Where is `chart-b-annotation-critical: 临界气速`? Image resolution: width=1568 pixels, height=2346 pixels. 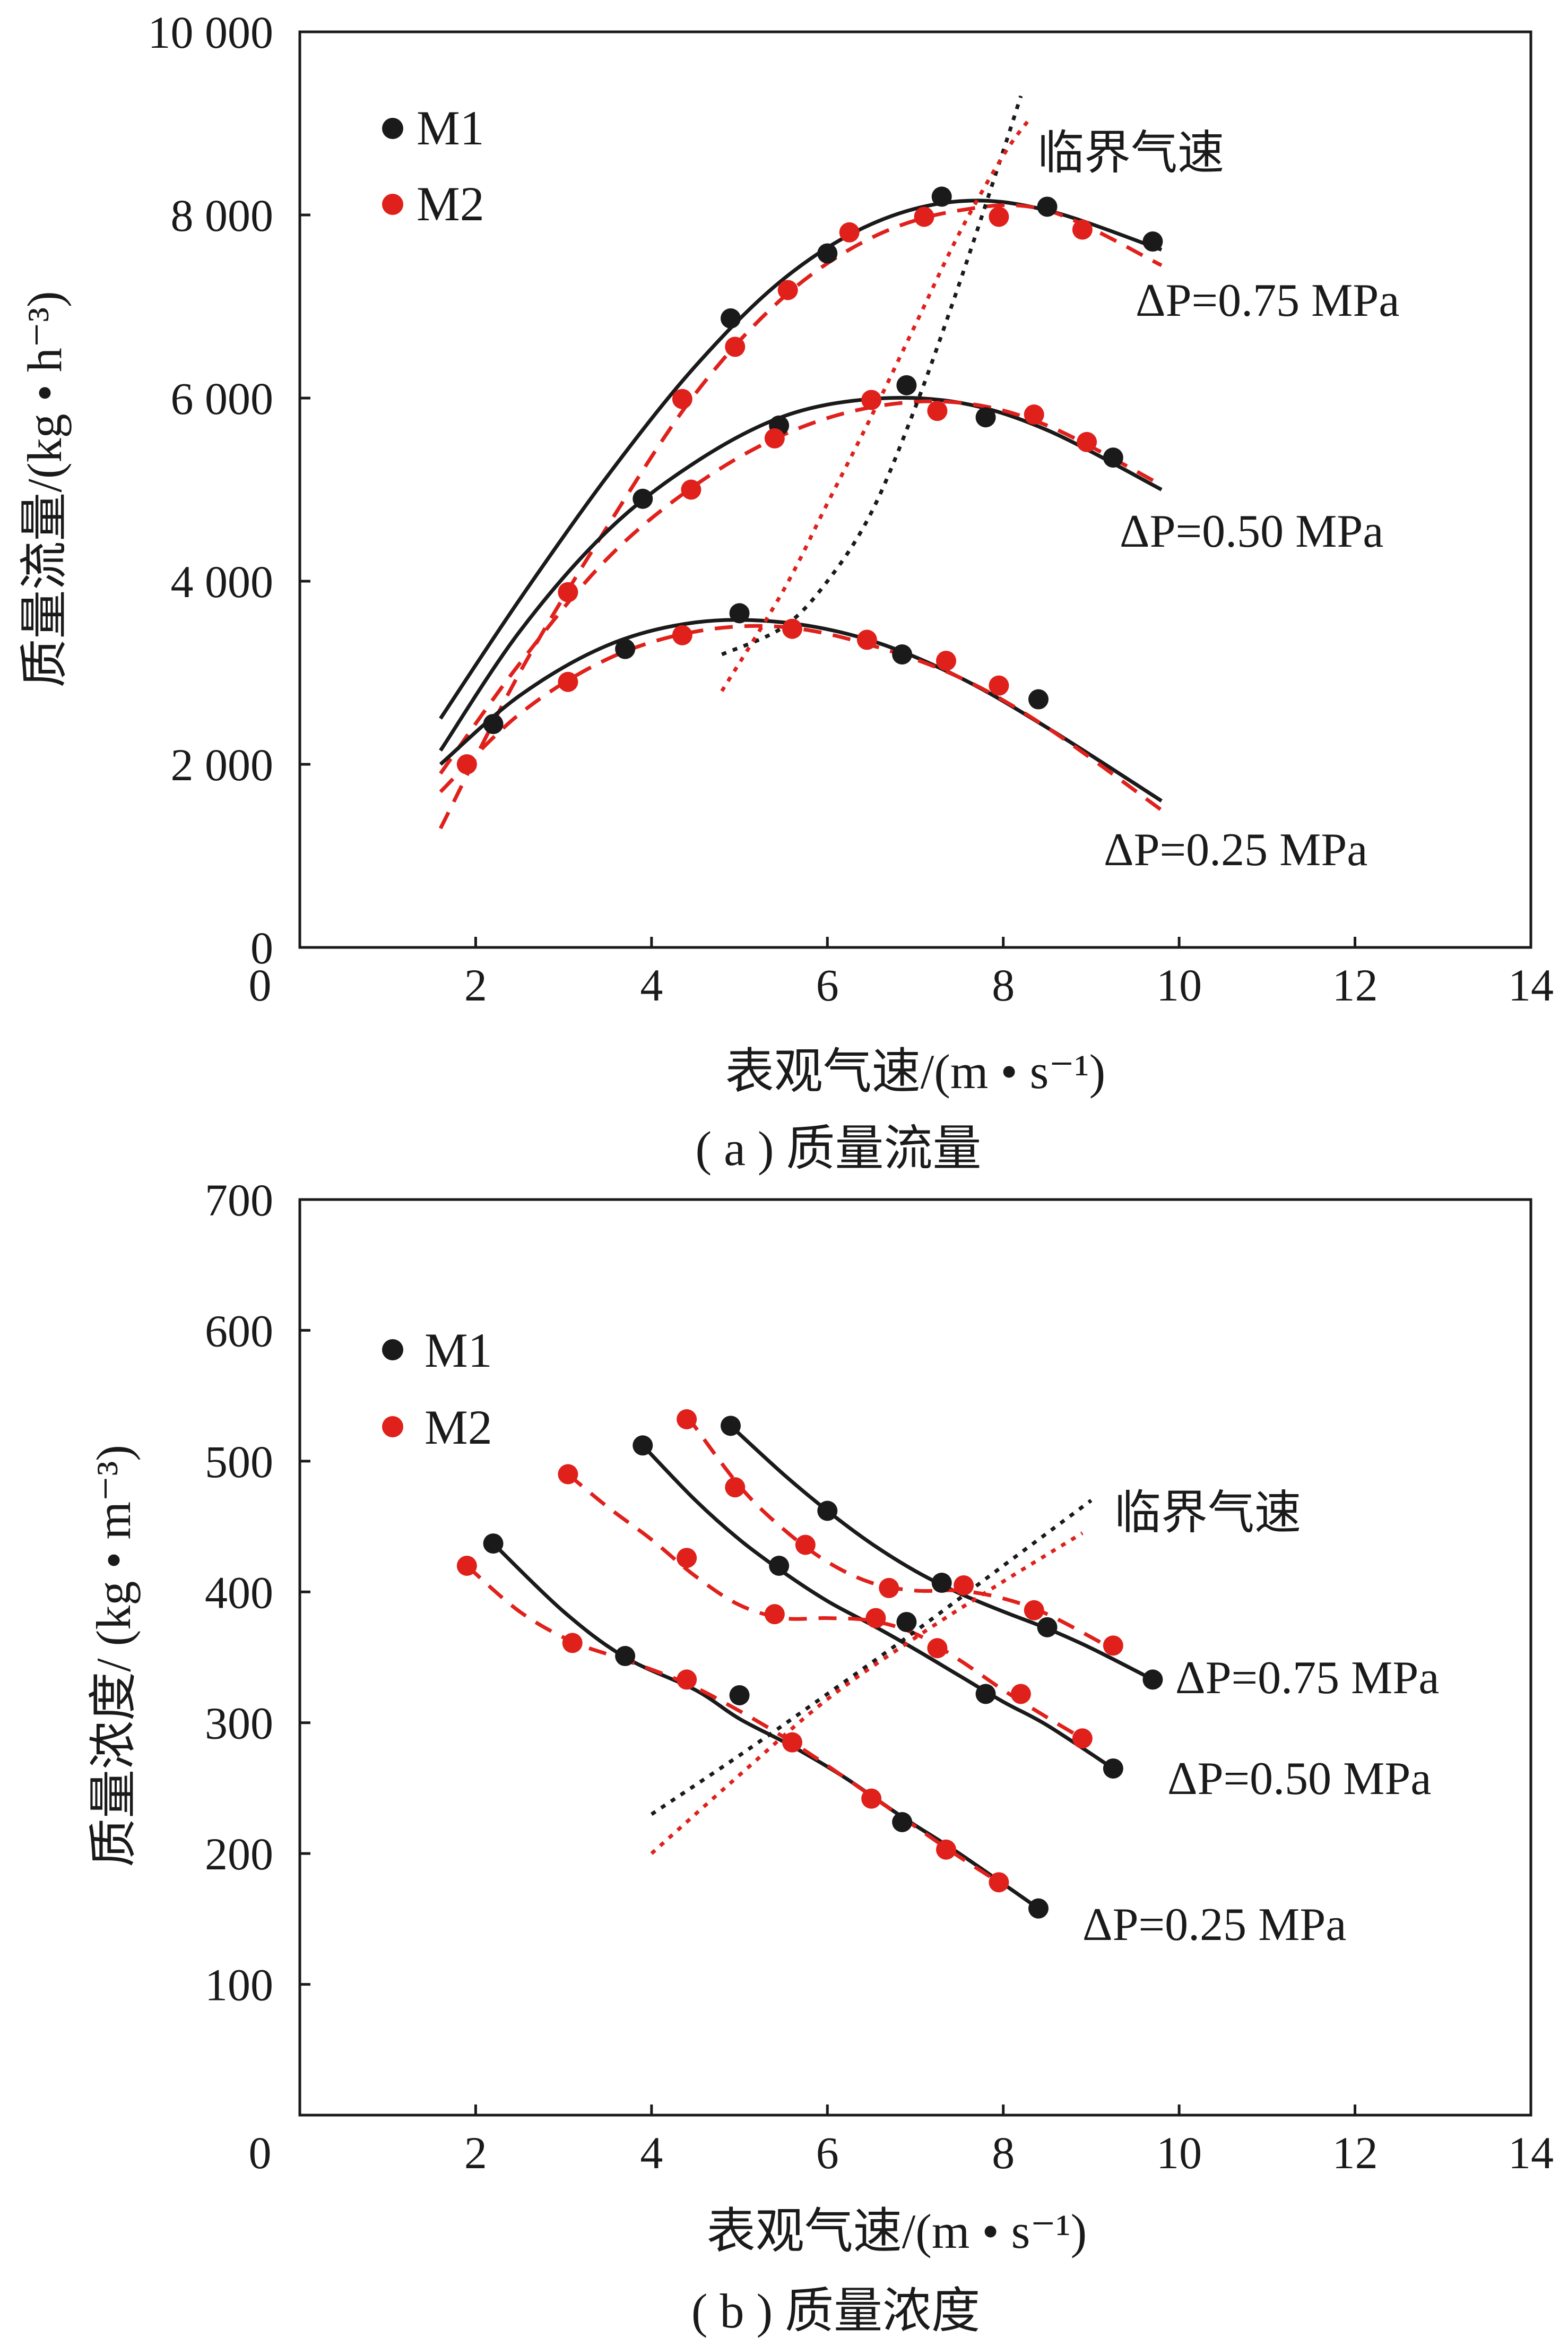
chart-b-annotation-critical: 临界气速 is located at coordinates (1207, 1513).